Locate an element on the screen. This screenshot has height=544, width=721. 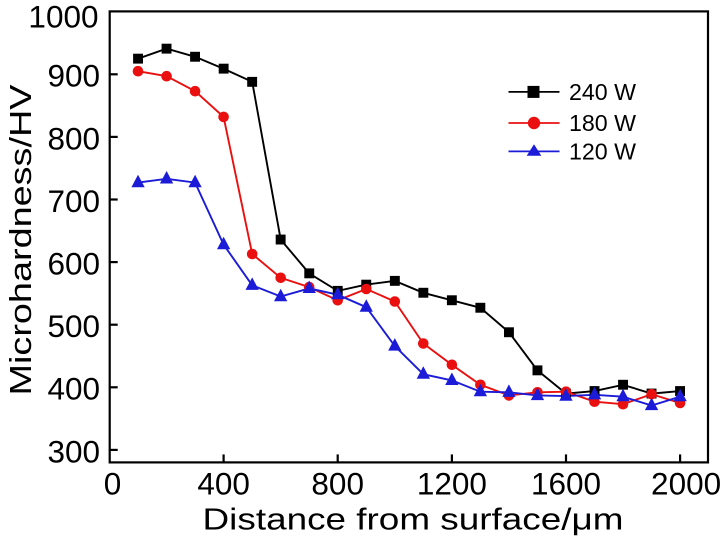
svg-text: 0 is located at coordinates (113, 484).